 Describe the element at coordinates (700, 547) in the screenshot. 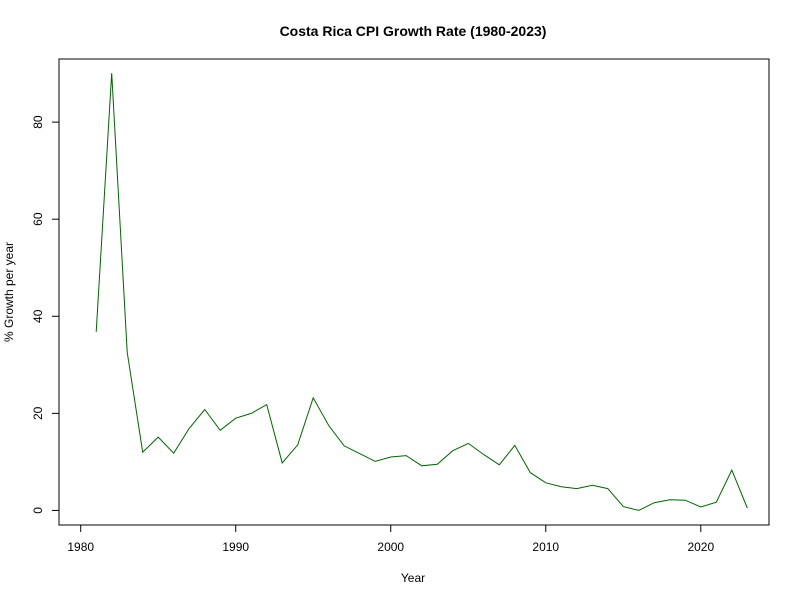

I see `x-tick-label: 2020` at that location.